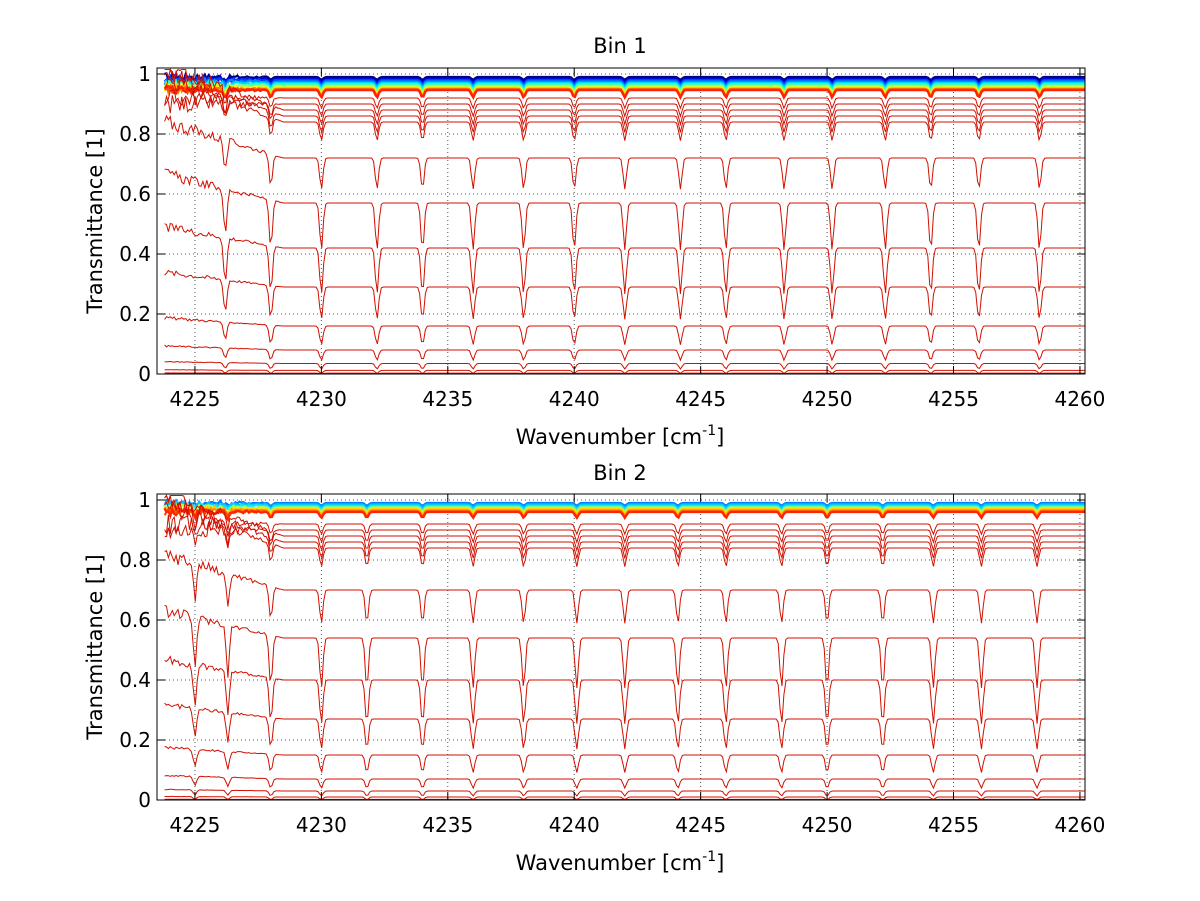 This screenshot has width=1200, height=901. Describe the element at coordinates (620, 46) in the screenshot. I see `chart-title: Bin 1` at that location.